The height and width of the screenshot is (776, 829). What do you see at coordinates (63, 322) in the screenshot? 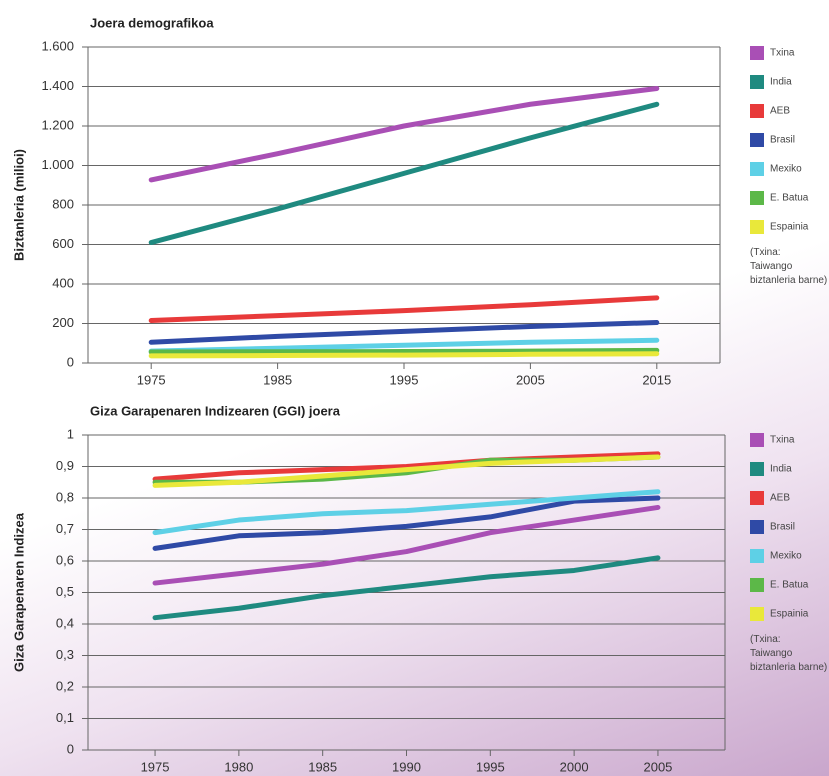
I see `y-tick-label: 200` at bounding box center [63, 322].